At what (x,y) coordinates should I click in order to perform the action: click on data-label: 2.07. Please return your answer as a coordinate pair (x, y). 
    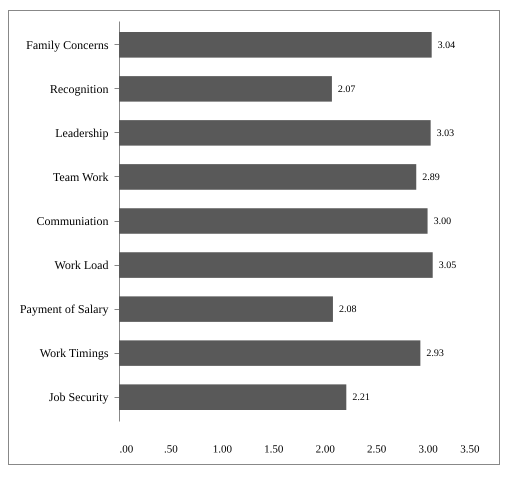
    Looking at the image, I should click on (347, 89).